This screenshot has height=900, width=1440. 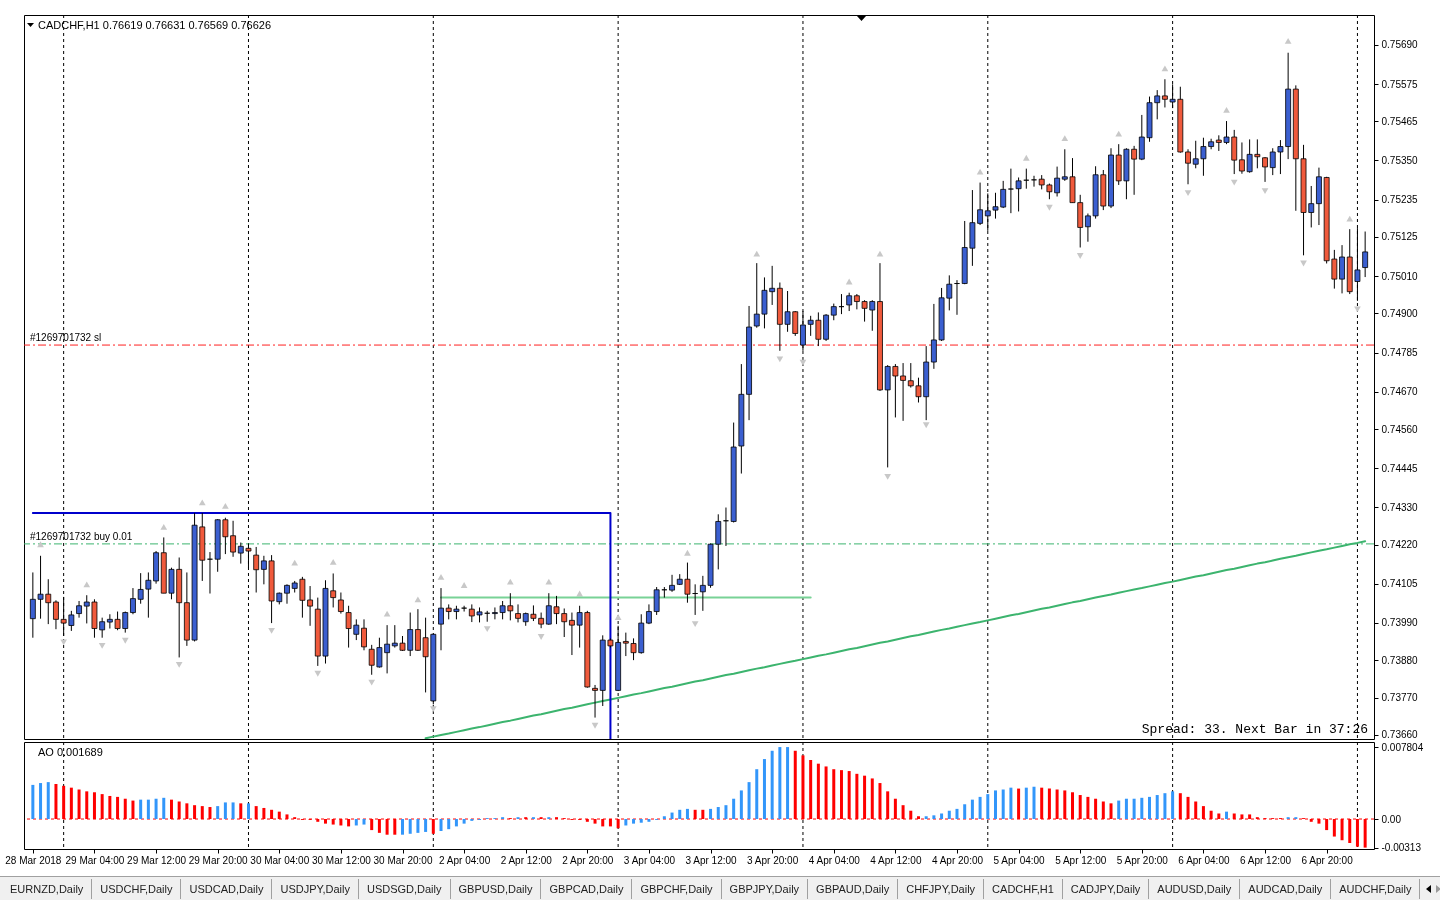 I want to click on x-tick-label: 5 Apr 20:00, so click(x=1142, y=860).